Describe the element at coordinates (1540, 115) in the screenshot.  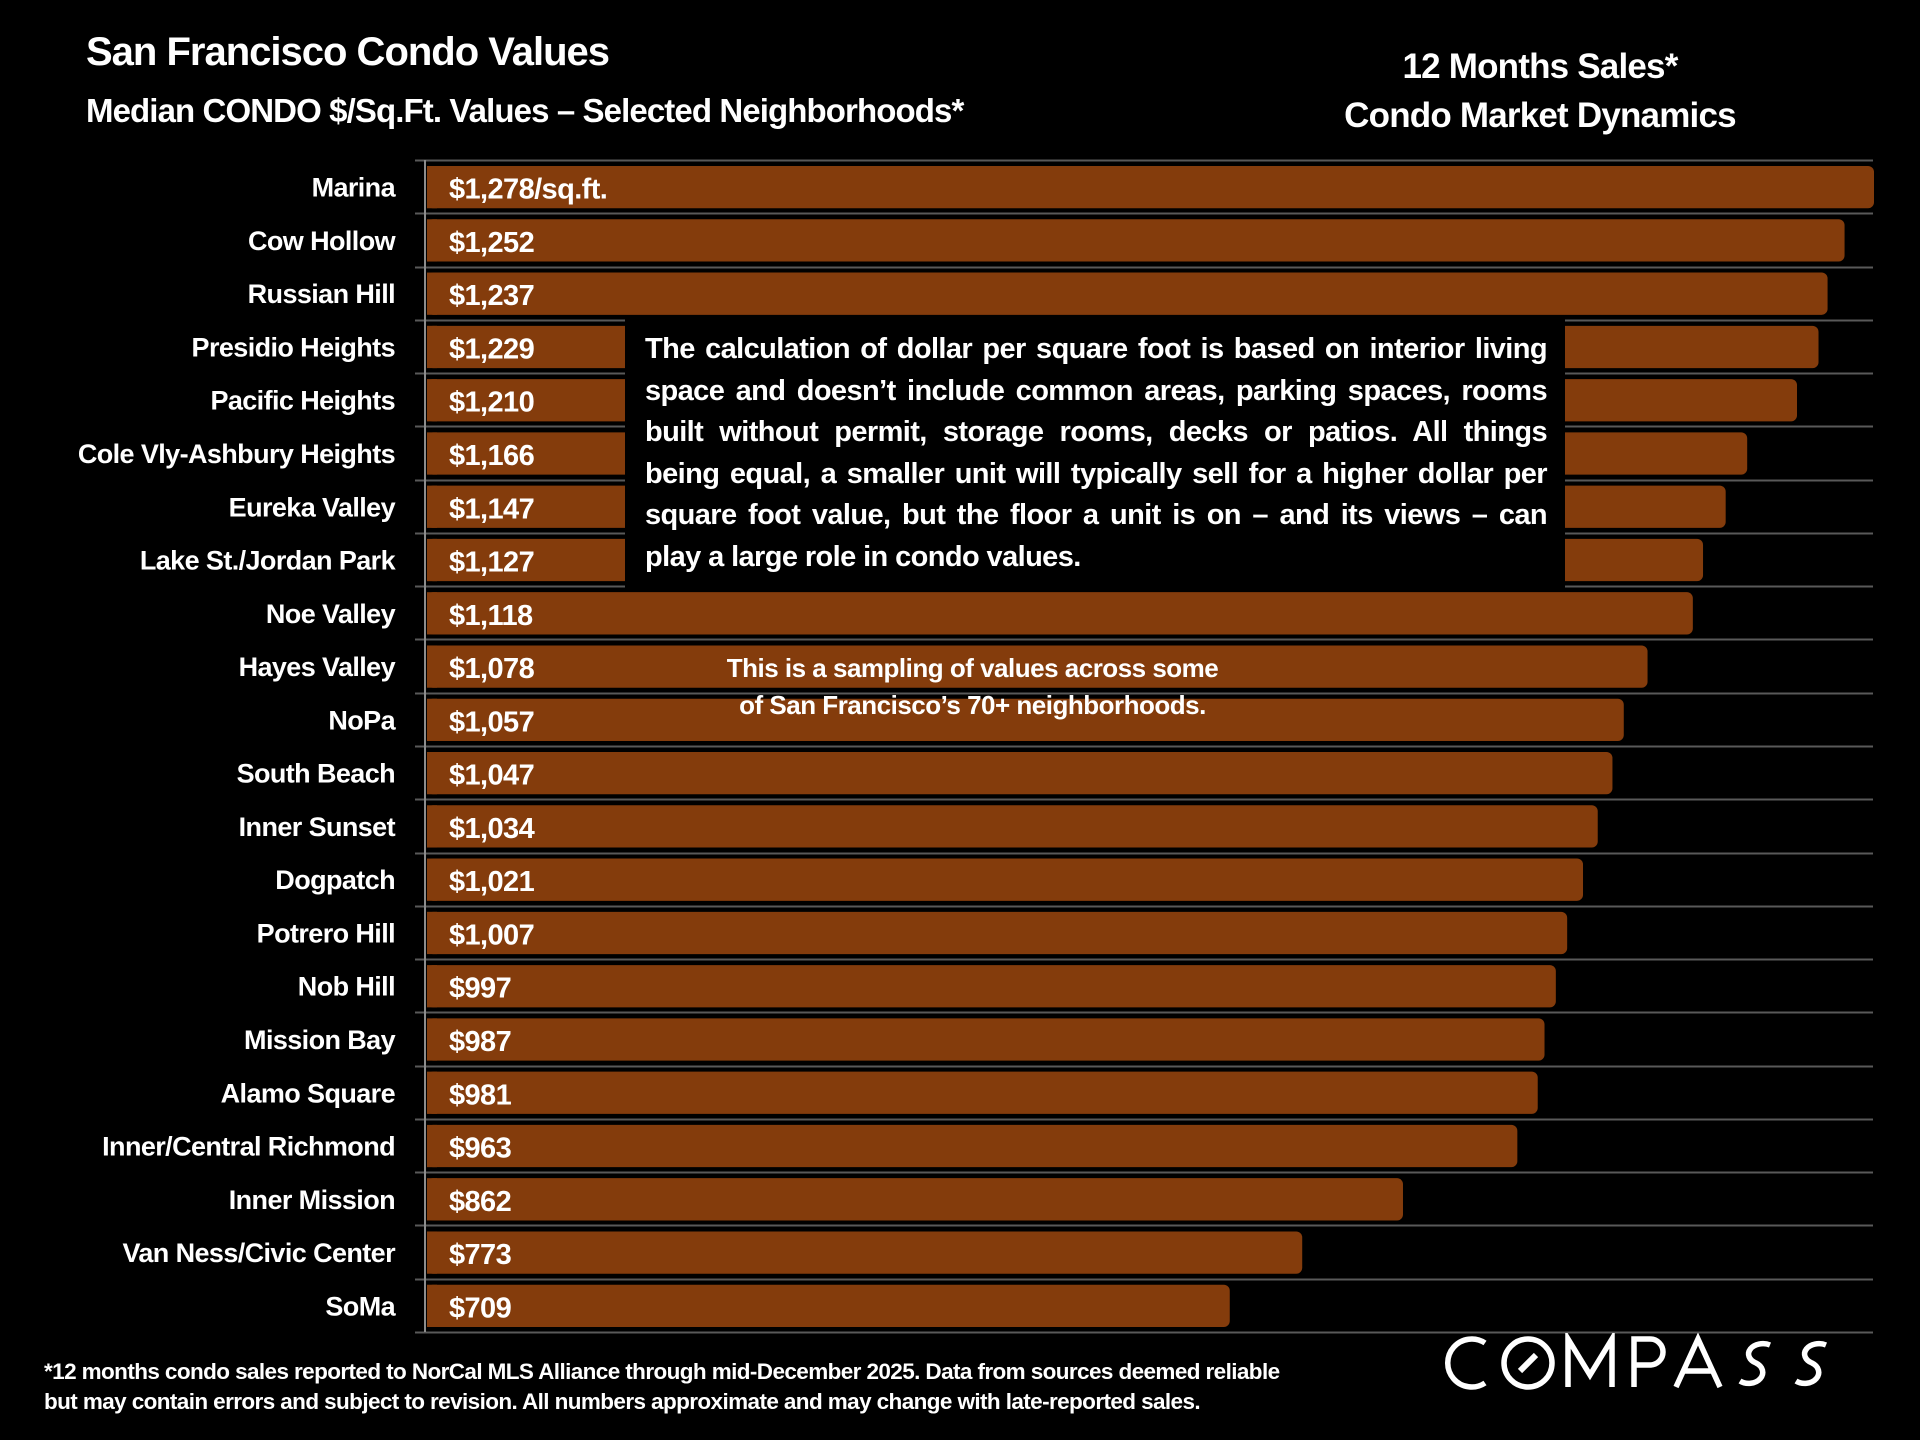
I see `section-heading: Condo Market Dynamics` at that location.